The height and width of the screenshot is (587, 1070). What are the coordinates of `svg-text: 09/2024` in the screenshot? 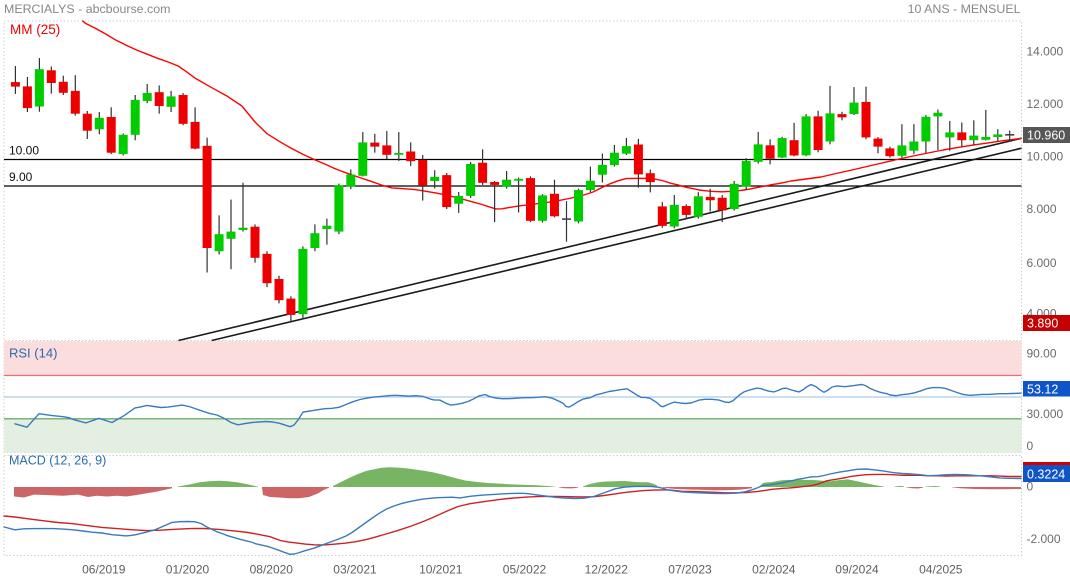 It's located at (857, 570).